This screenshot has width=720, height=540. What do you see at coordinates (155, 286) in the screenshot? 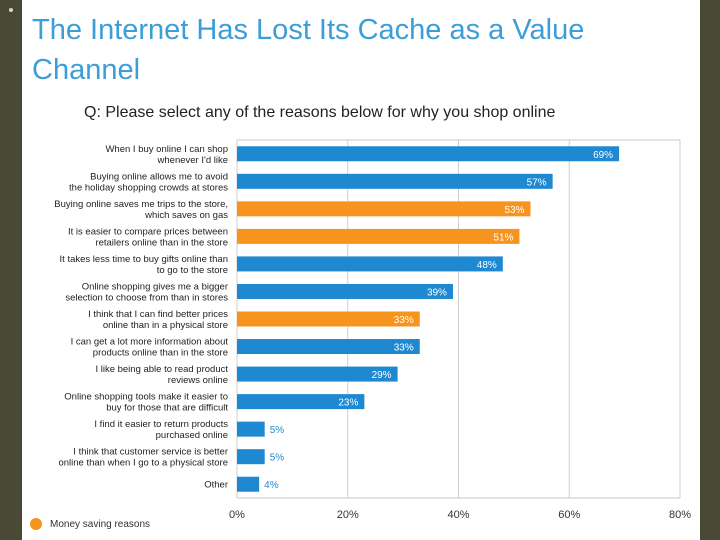
I see `category-label: Online shopping gives me a bigger` at bounding box center [155, 286].